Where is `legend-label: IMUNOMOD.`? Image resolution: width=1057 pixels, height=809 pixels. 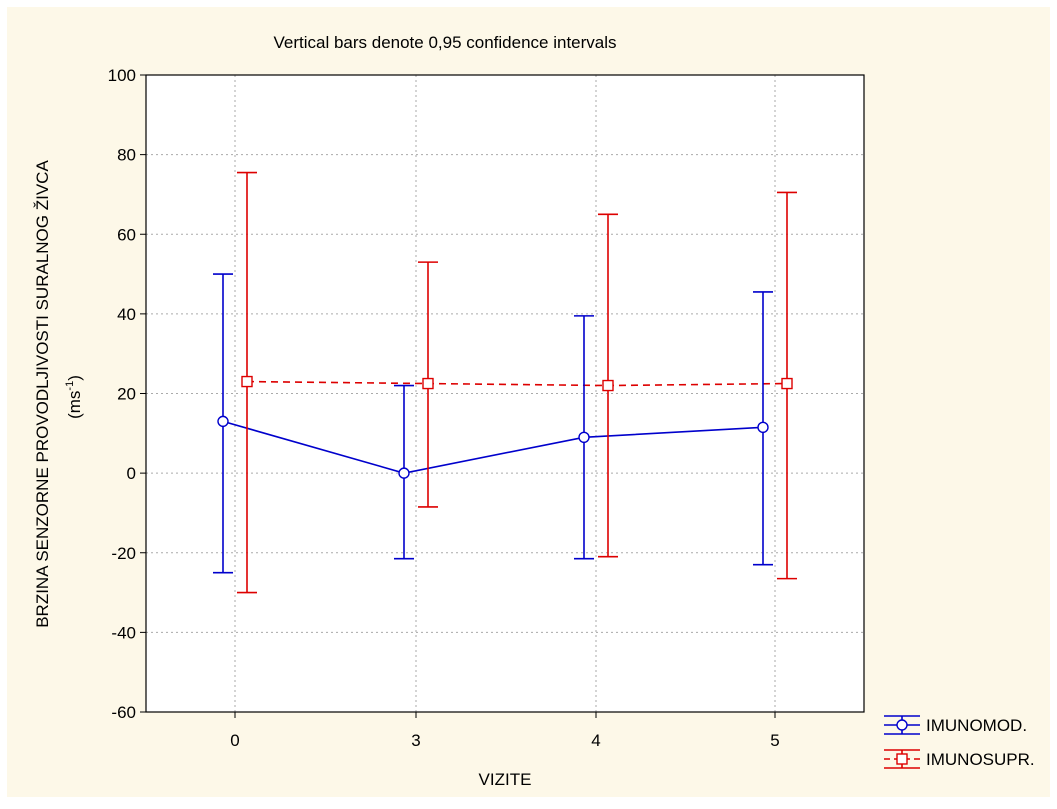
legend-label: IMUNOMOD. is located at coordinates (976, 725).